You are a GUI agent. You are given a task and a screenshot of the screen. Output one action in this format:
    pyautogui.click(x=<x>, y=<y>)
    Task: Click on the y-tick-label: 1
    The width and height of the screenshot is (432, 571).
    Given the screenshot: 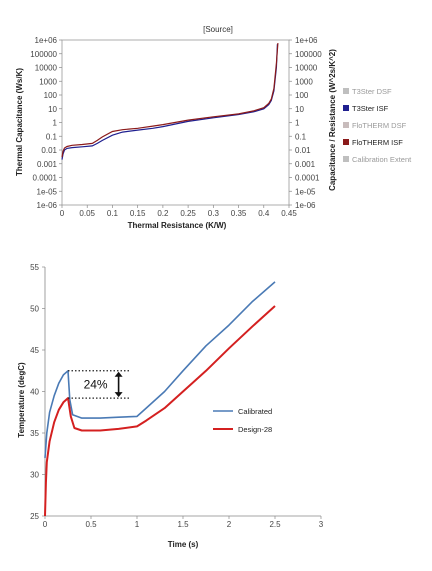 What is the action you would take?
    pyautogui.click(x=55, y=123)
    